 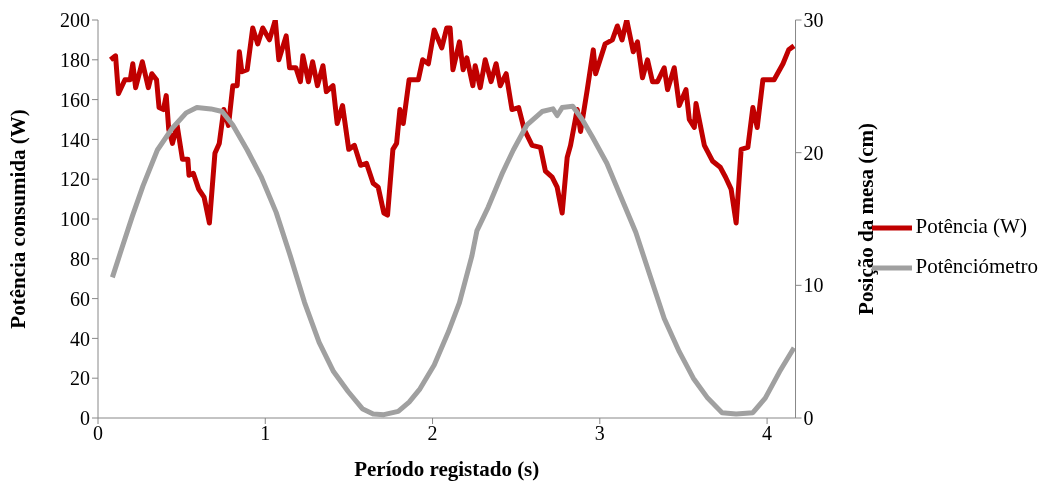 What do you see at coordinates (85, 418) in the screenshot?
I see `y-tick-label: 0` at bounding box center [85, 418].